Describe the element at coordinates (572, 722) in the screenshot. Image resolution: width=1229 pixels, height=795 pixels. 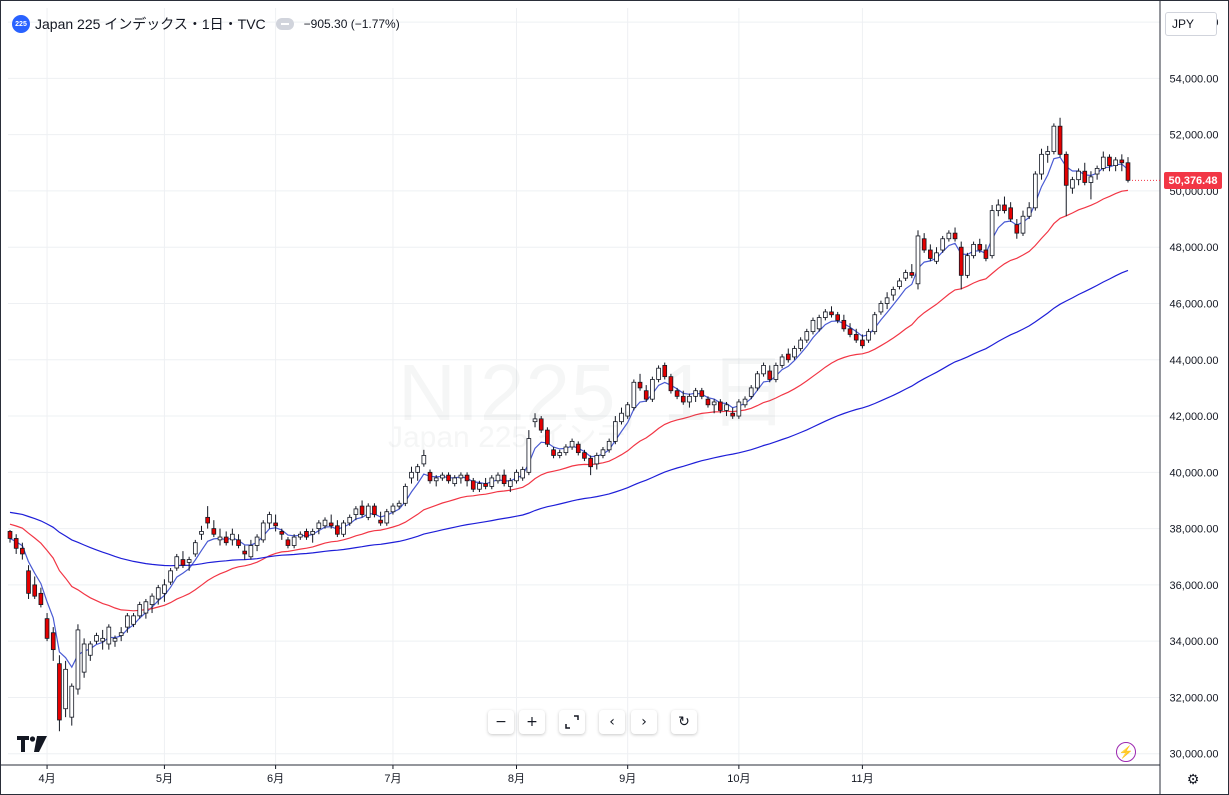
I see `reset-scale-button` at that location.